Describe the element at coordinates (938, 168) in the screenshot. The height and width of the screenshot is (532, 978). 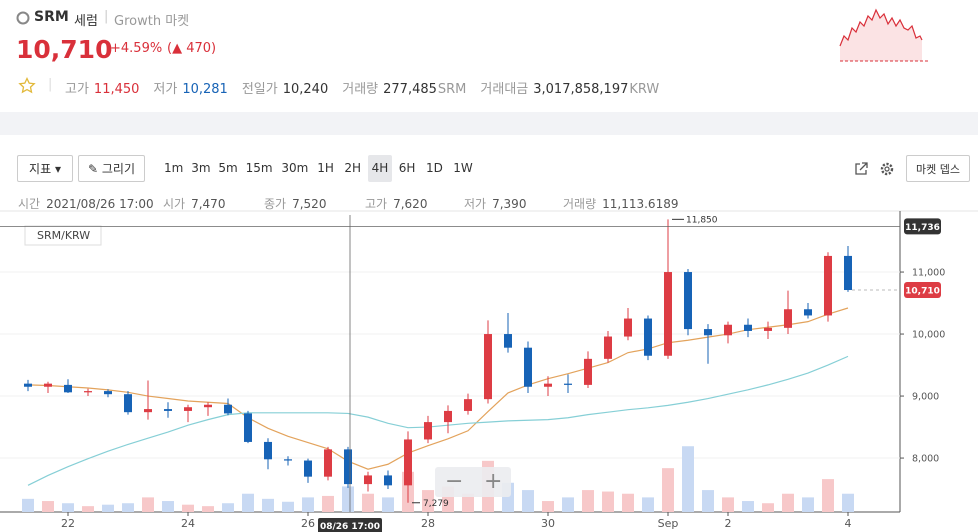
I see `depth-button: 마켓 뎁스` at that location.